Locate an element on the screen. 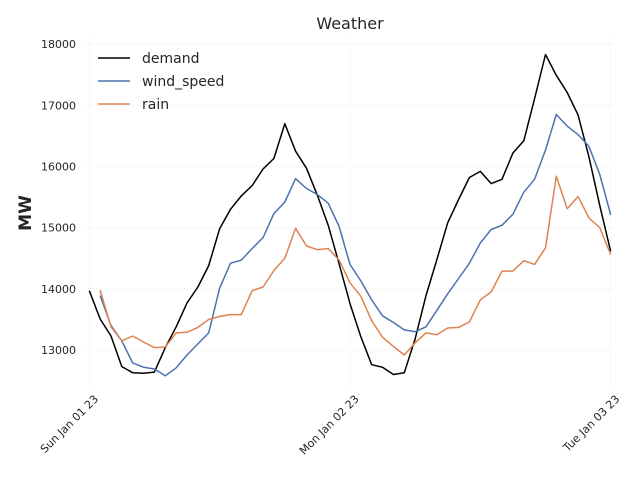 This screenshot has width=640, height=480. y-tick-label: 16000 is located at coordinates (58, 166).